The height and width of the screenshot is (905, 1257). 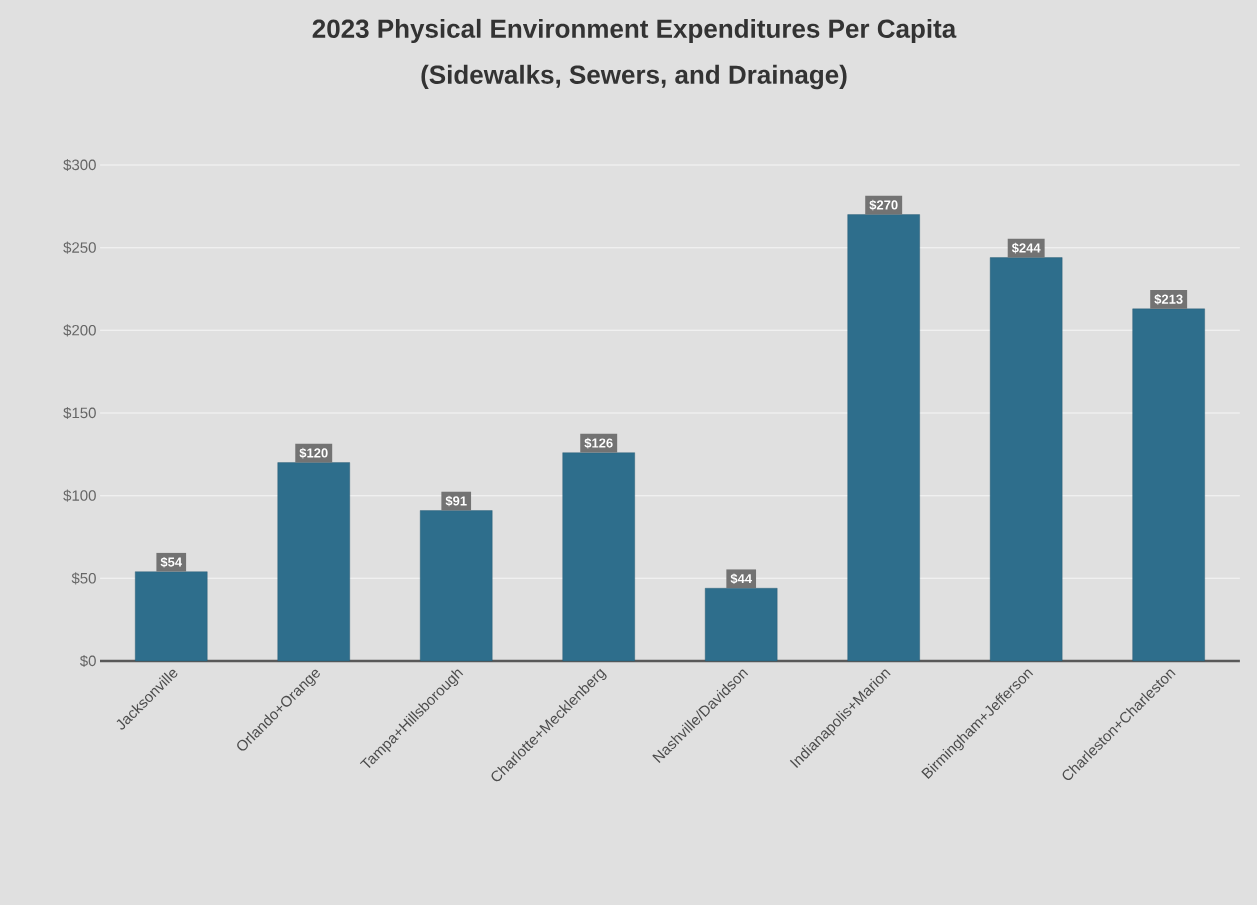 What do you see at coordinates (79, 247) in the screenshot?
I see `y-tick-label: $250` at bounding box center [79, 247].